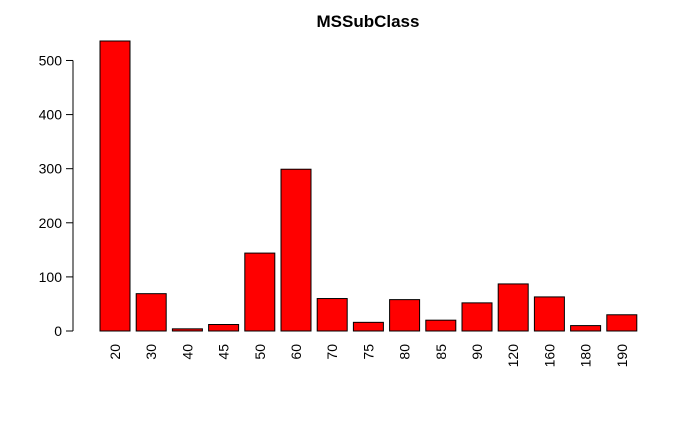 The width and height of the screenshot is (700, 432). I want to click on chart-title: MSSubClass, so click(368, 21).